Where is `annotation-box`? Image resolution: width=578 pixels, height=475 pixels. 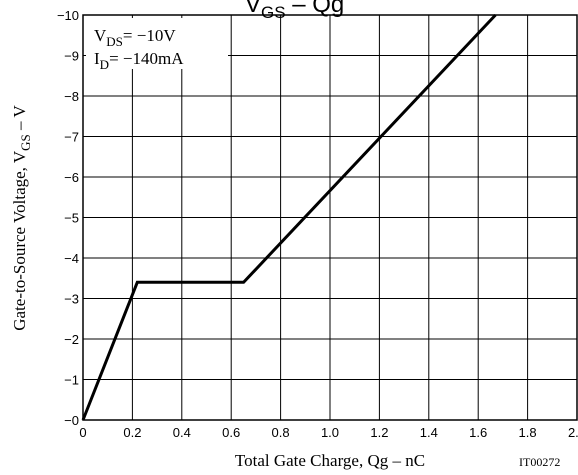 annotation-box is located at coordinates (157, 43).